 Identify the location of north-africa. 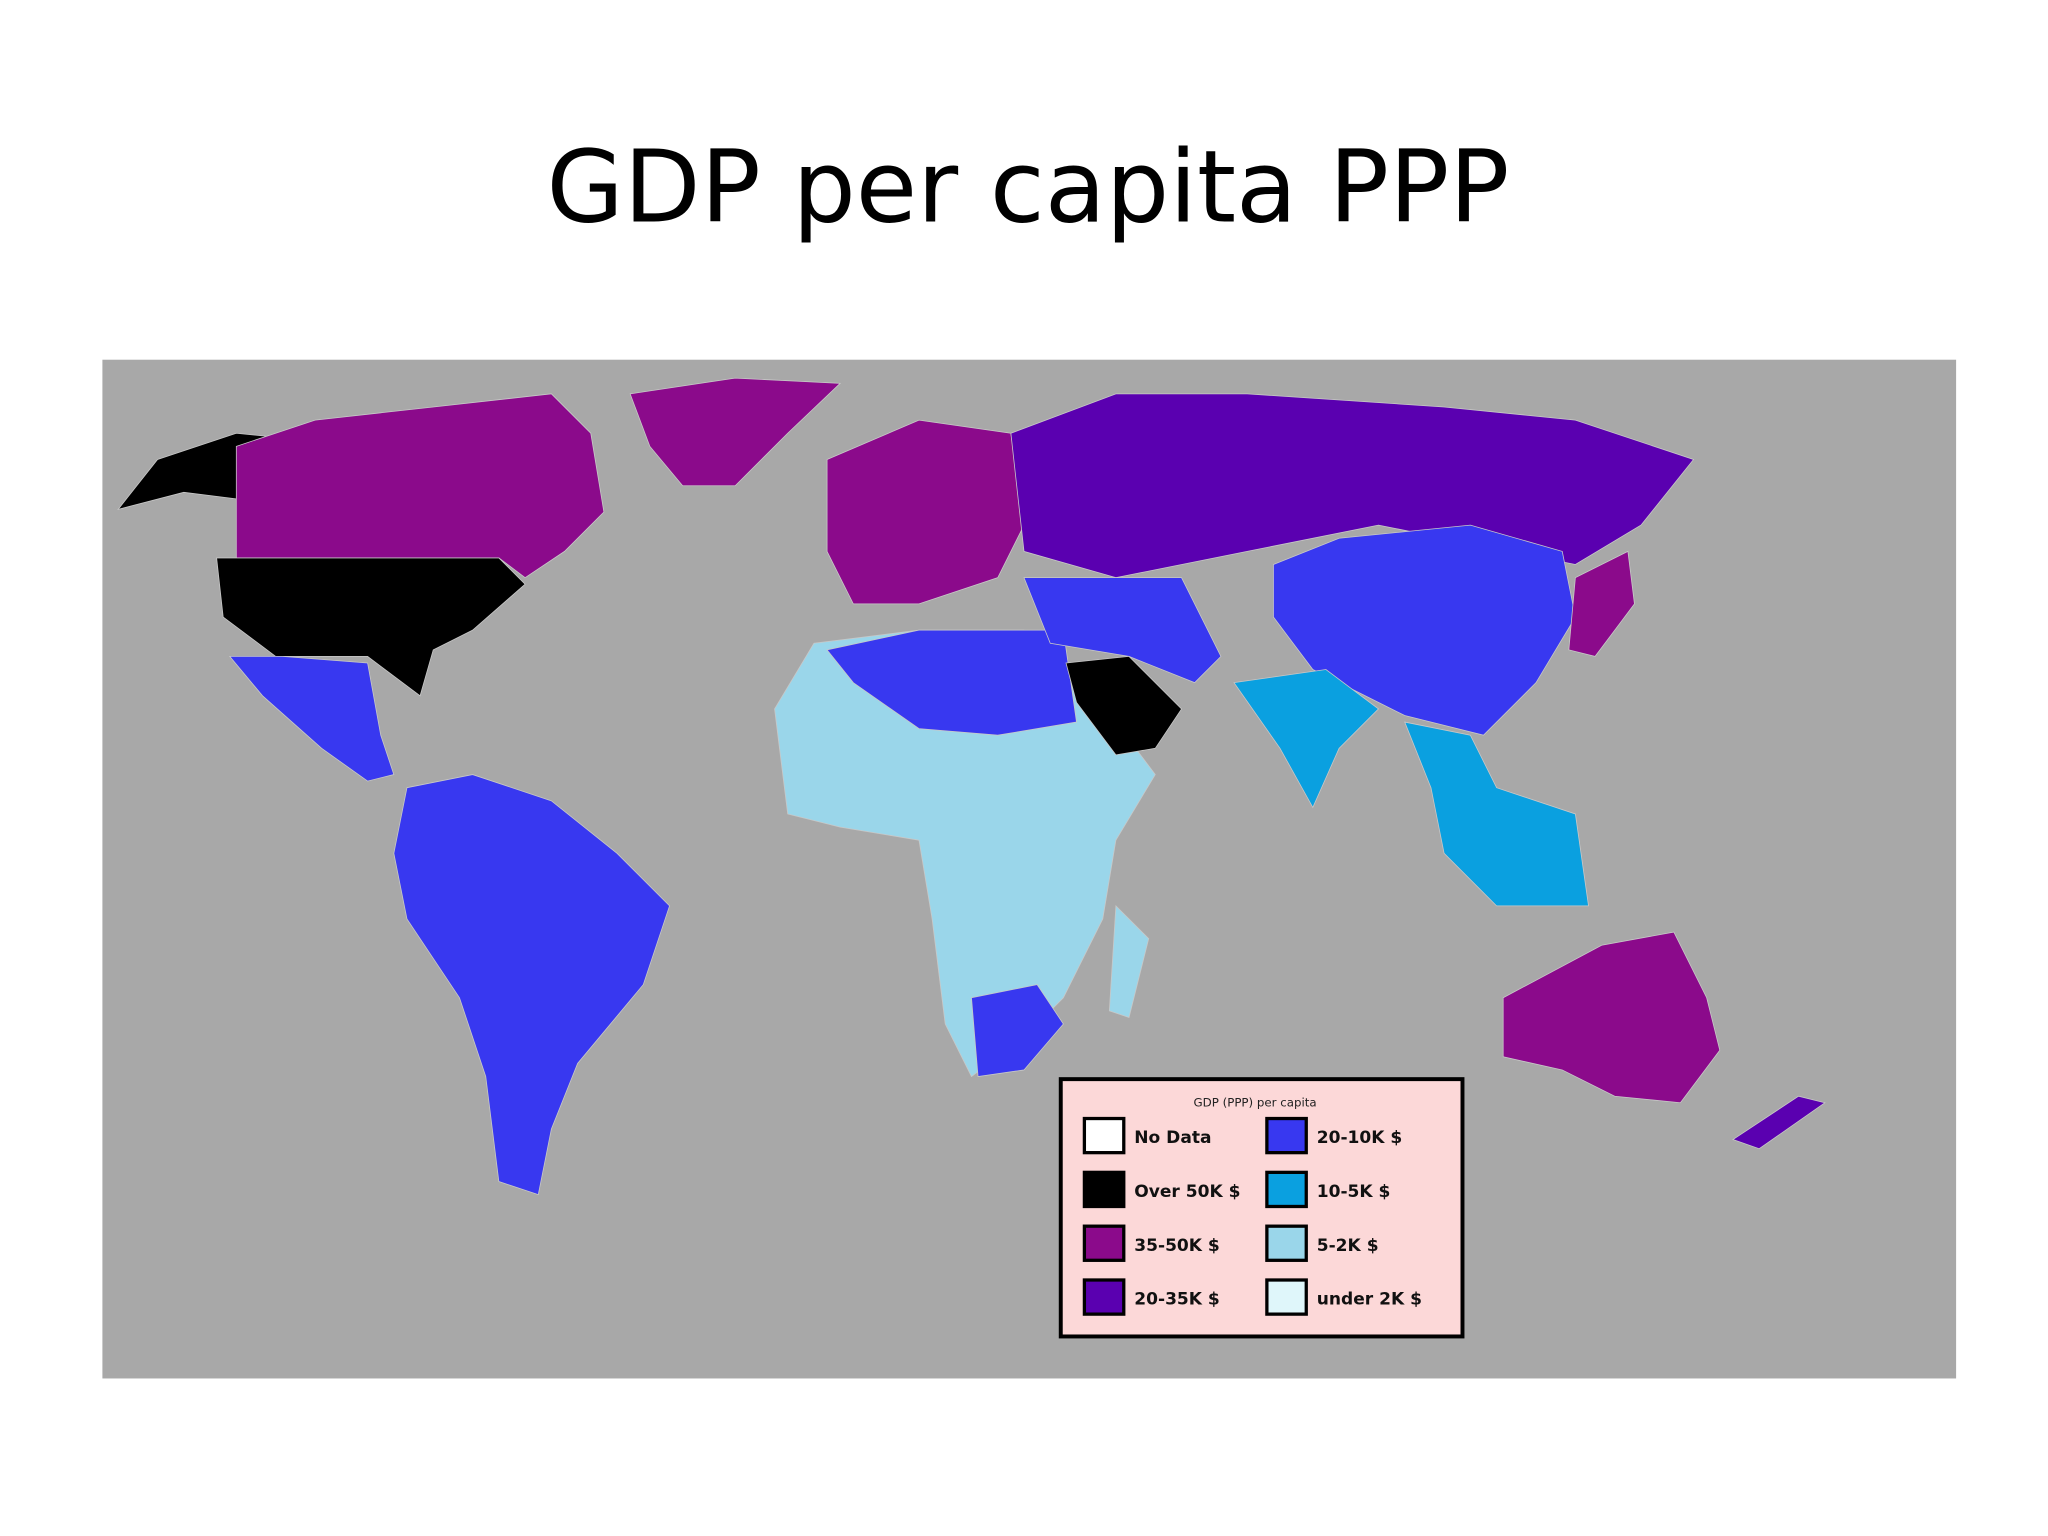
(951, 682).